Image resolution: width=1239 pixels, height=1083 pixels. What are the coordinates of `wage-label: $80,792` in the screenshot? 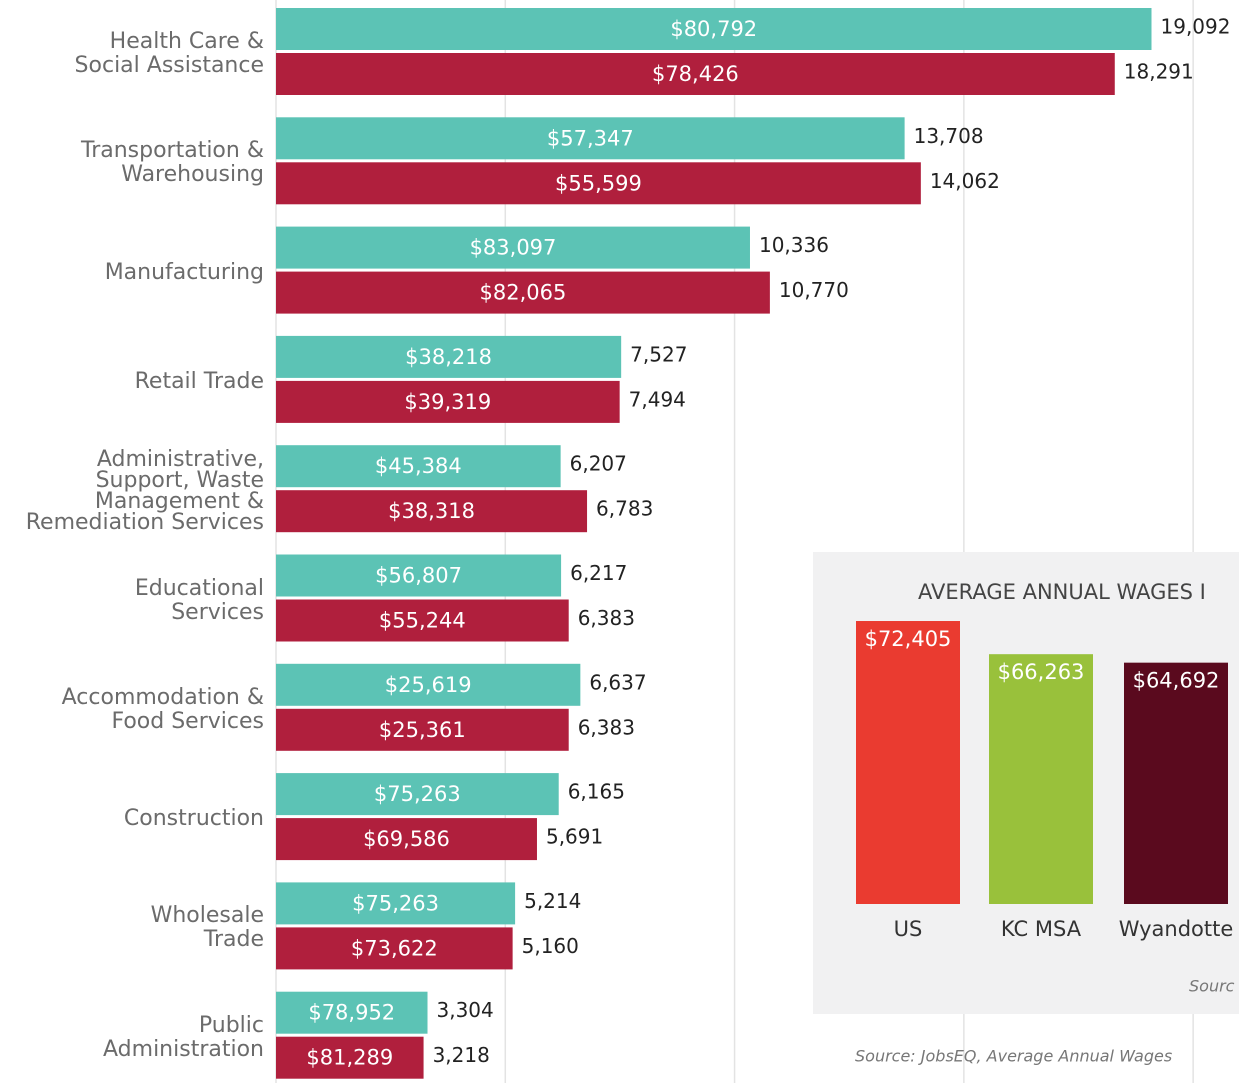 It's located at (713, 29).